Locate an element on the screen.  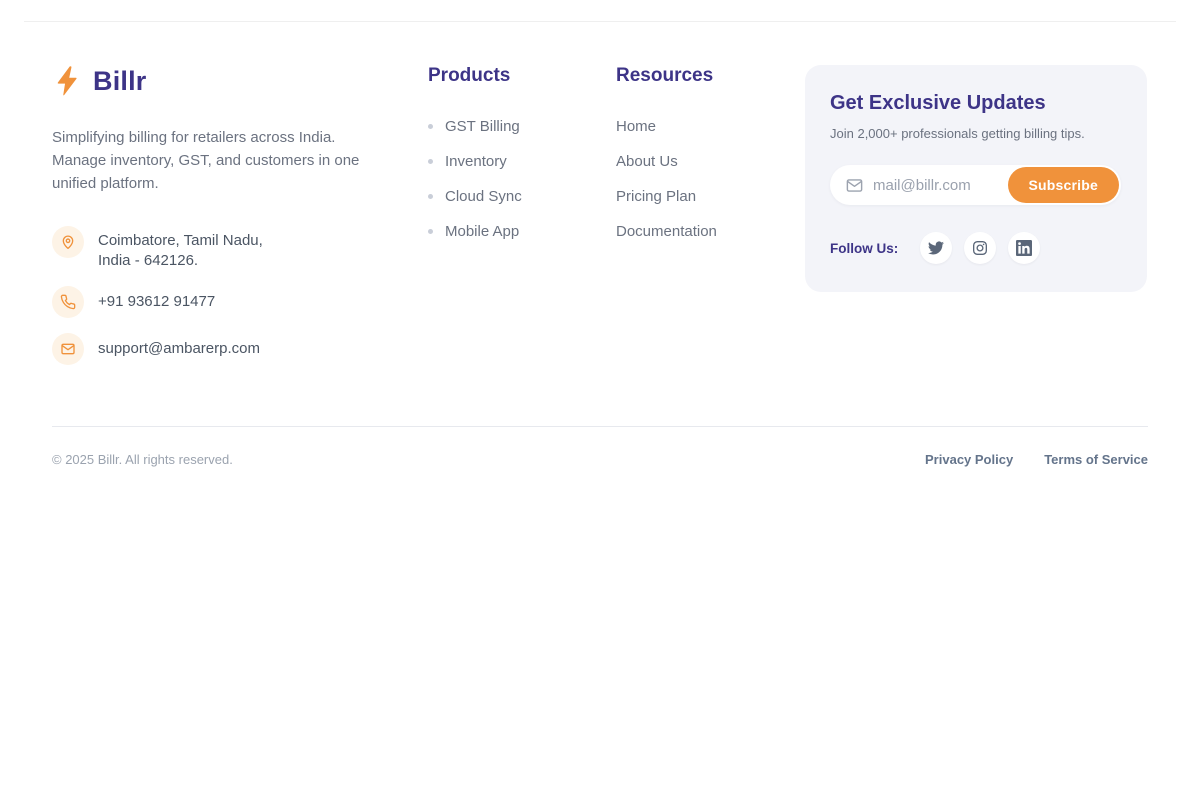
resources-list: Home About Us Pricing Plan Documentation is located at coordinates (682, 179).